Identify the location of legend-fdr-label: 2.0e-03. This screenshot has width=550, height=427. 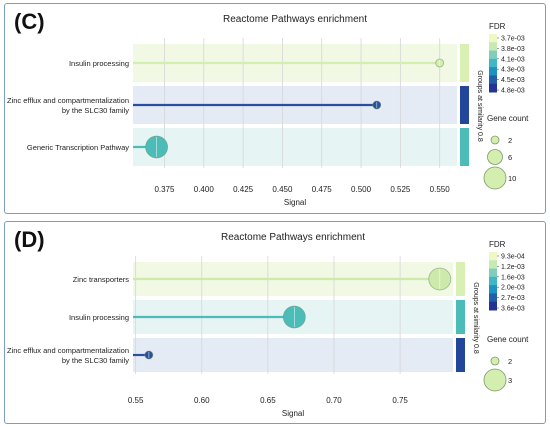
(513, 288).